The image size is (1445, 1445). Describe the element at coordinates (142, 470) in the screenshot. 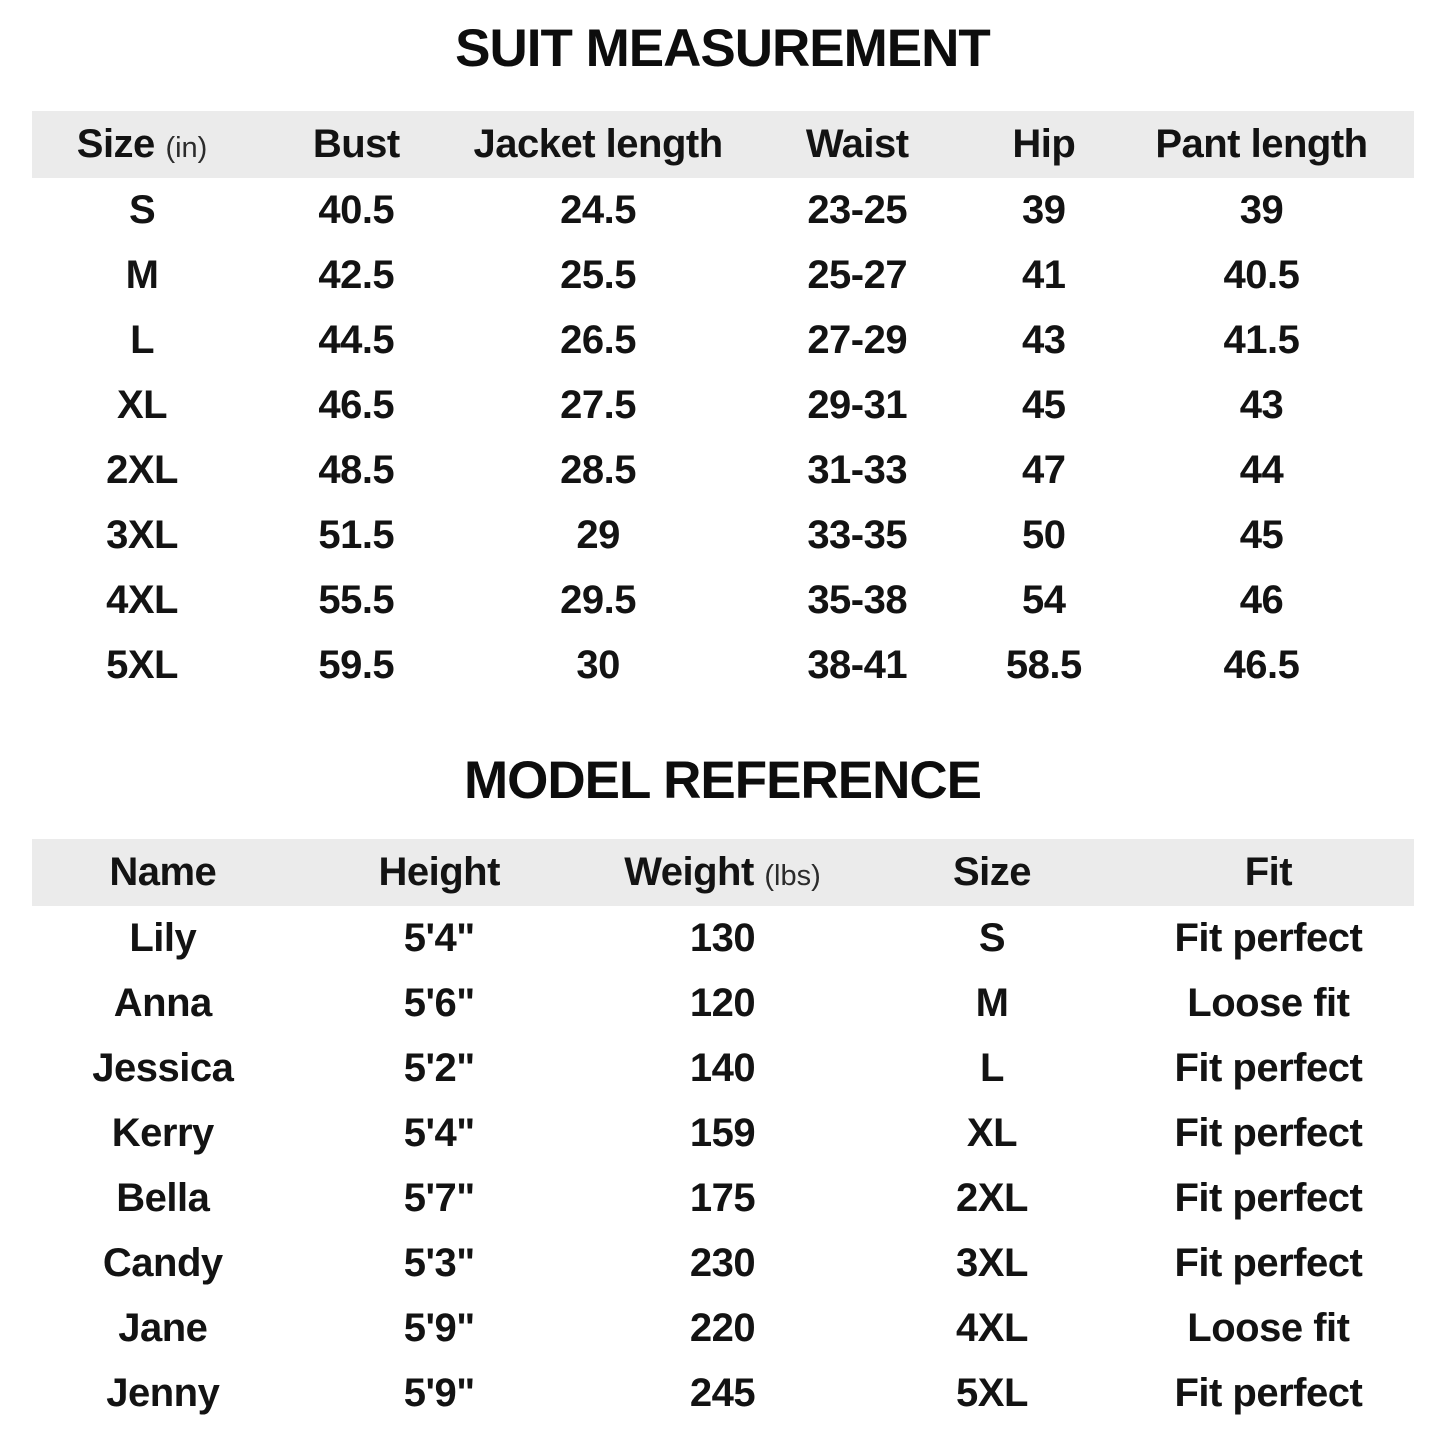

I see `size-cell: 2XL` at that location.